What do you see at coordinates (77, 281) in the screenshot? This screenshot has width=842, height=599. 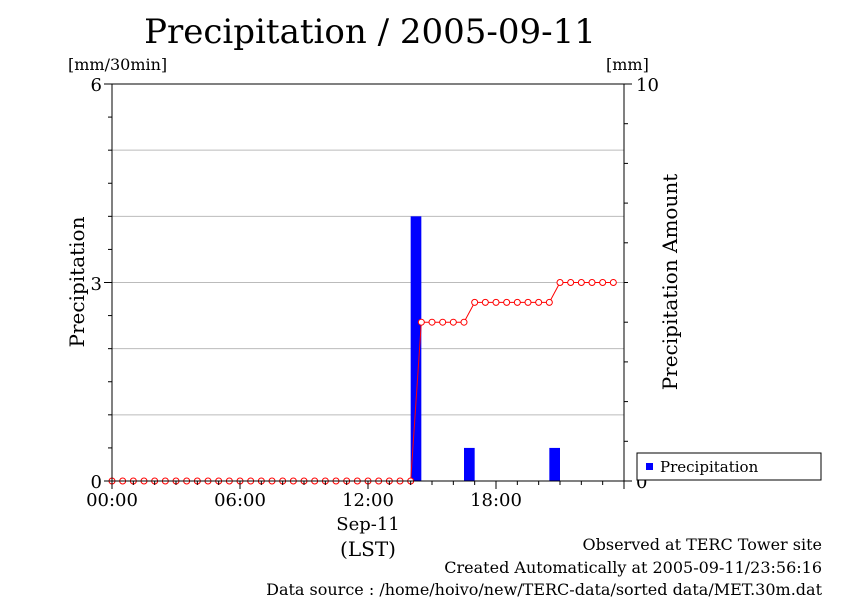 I see `left-axis-label: Precipitation` at bounding box center [77, 281].